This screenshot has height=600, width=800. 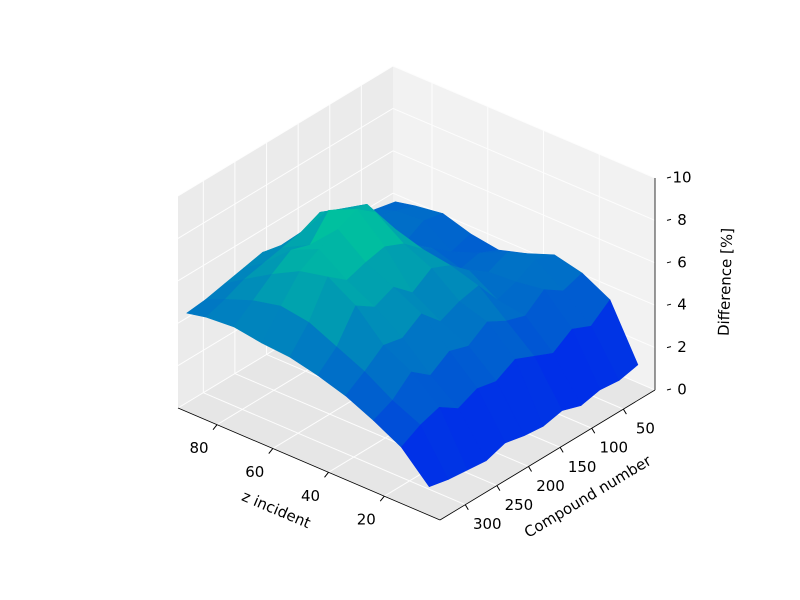 What do you see at coordinates (582, 467) in the screenshot?
I see `x-tick-label: 150` at bounding box center [582, 467].